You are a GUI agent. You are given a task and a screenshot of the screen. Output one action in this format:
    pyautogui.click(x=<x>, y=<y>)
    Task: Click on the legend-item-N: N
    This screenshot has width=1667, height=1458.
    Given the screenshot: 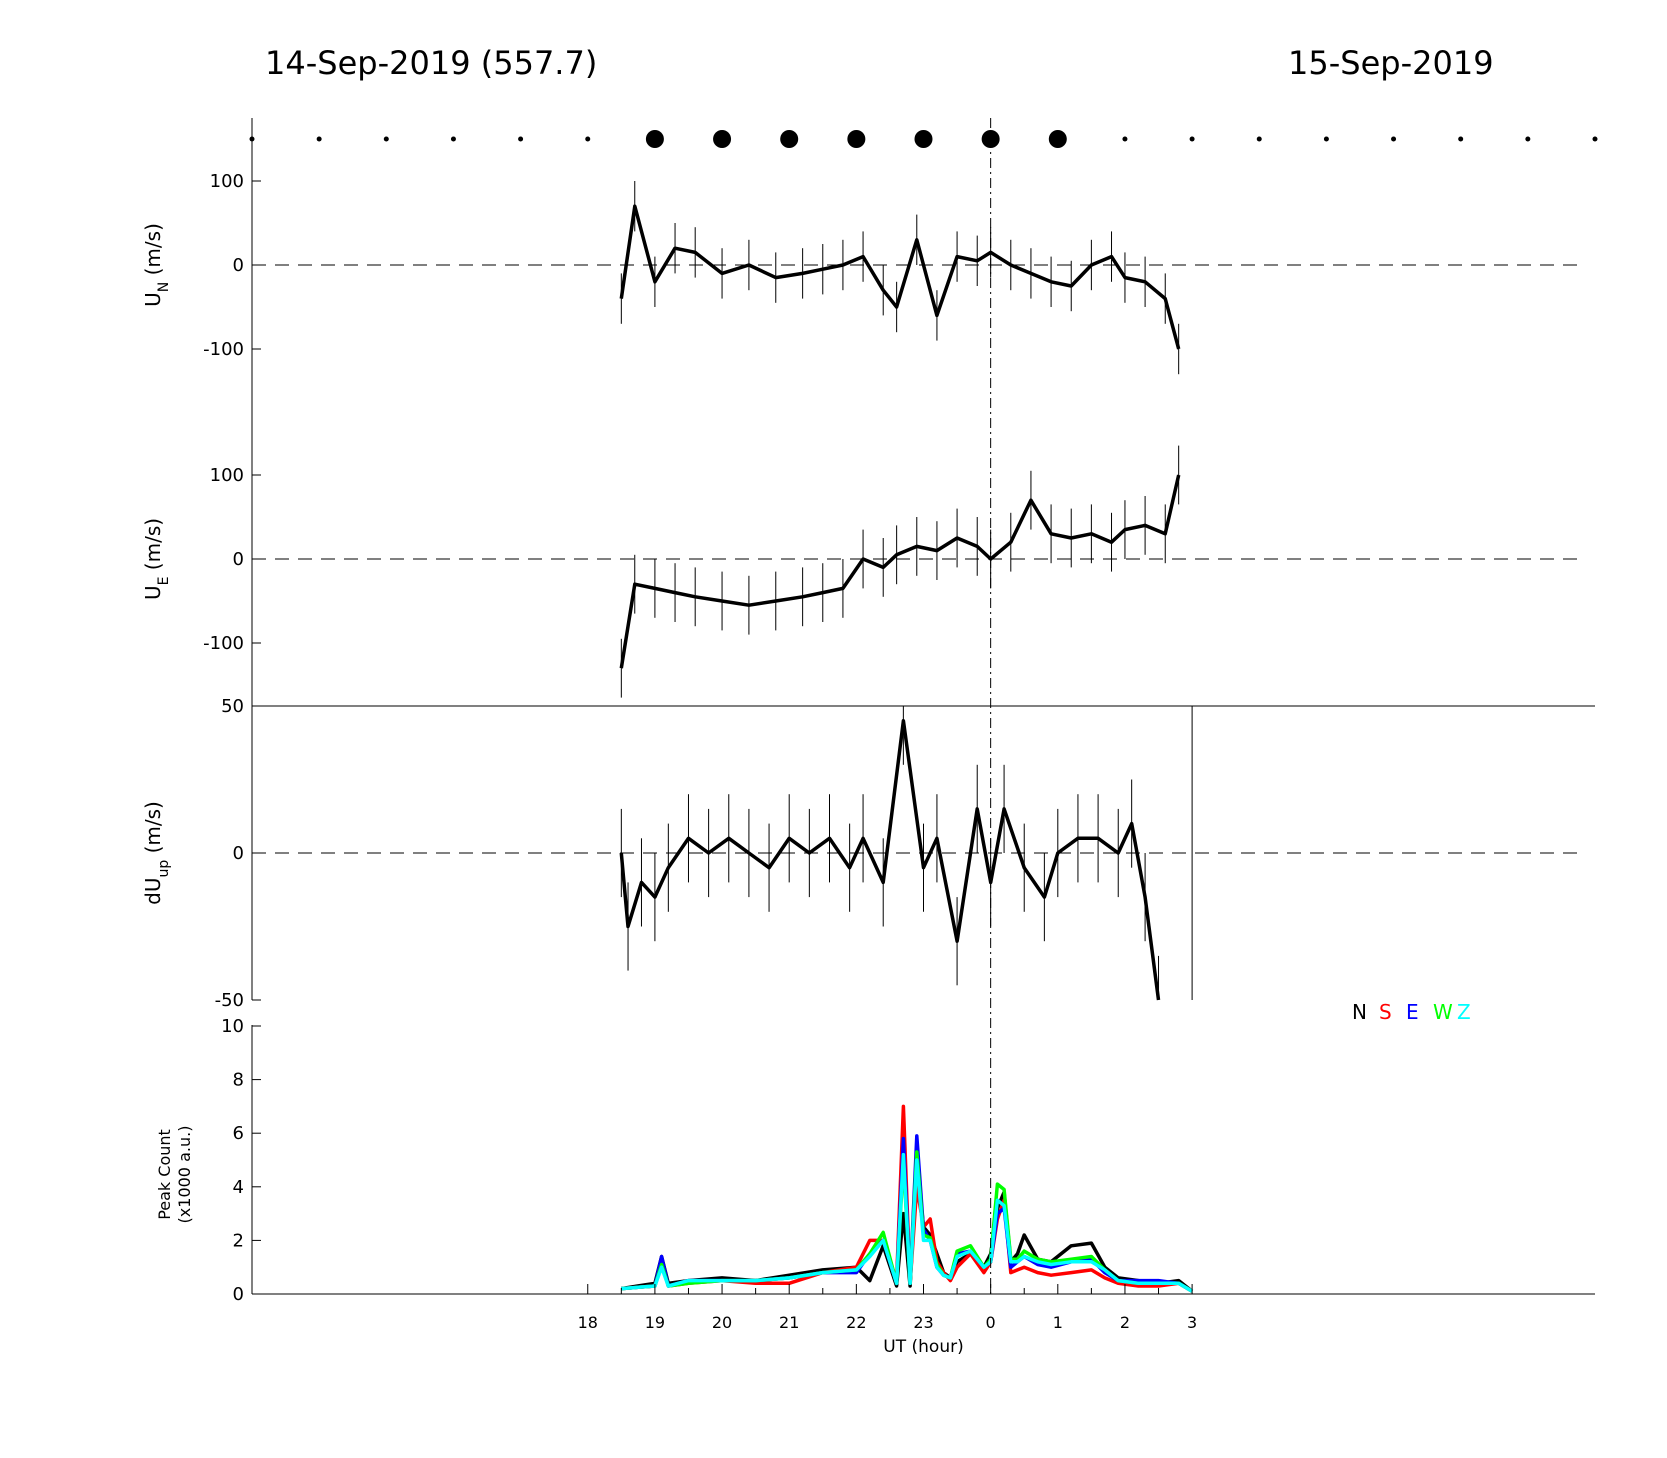 What is the action you would take?
    pyautogui.click(x=1359, y=1012)
    